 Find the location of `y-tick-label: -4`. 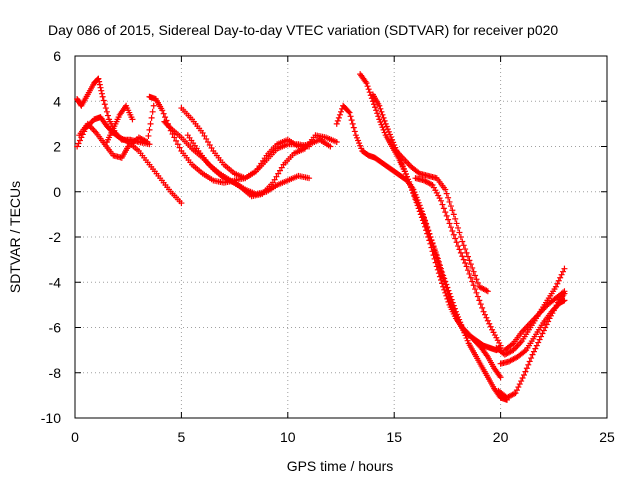

y-tick-label: -4 is located at coordinates (55, 282).